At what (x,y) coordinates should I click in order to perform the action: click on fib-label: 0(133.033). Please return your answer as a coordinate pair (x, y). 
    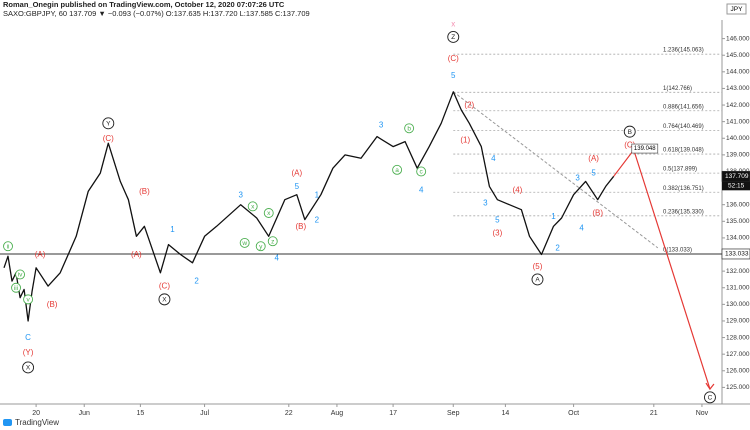
    Looking at the image, I should click on (677, 251).